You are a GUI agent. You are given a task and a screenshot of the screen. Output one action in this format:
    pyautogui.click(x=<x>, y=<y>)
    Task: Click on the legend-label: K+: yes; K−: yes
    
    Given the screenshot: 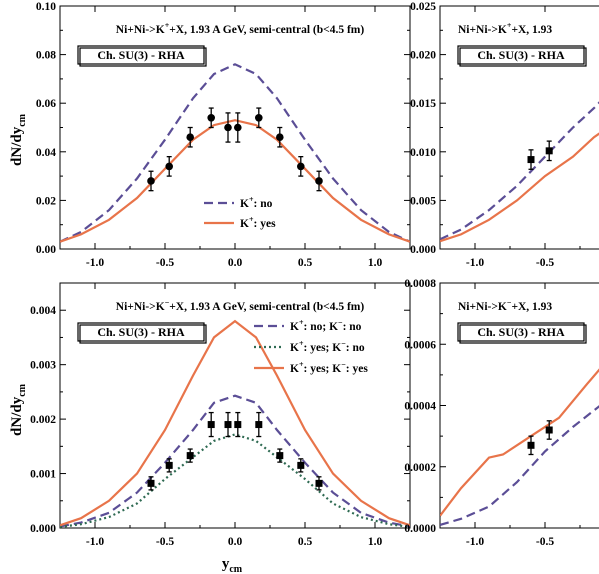 What is the action you would take?
    pyautogui.click(x=329, y=367)
    